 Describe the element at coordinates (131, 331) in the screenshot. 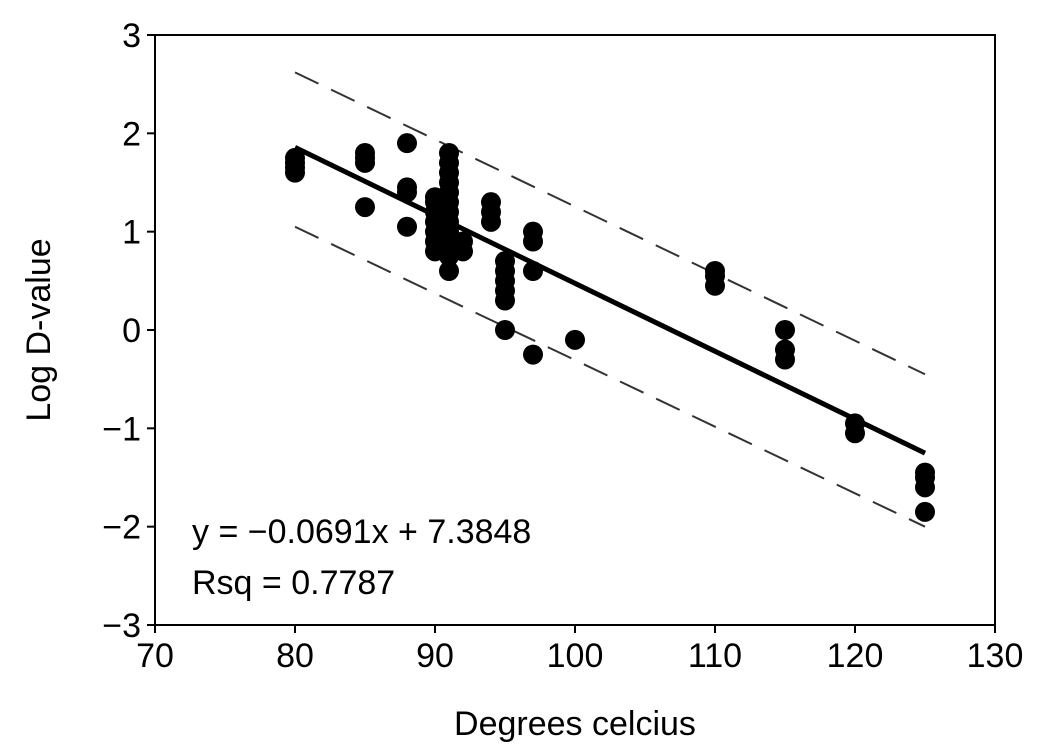

I see `y-tick-label: 0` at that location.